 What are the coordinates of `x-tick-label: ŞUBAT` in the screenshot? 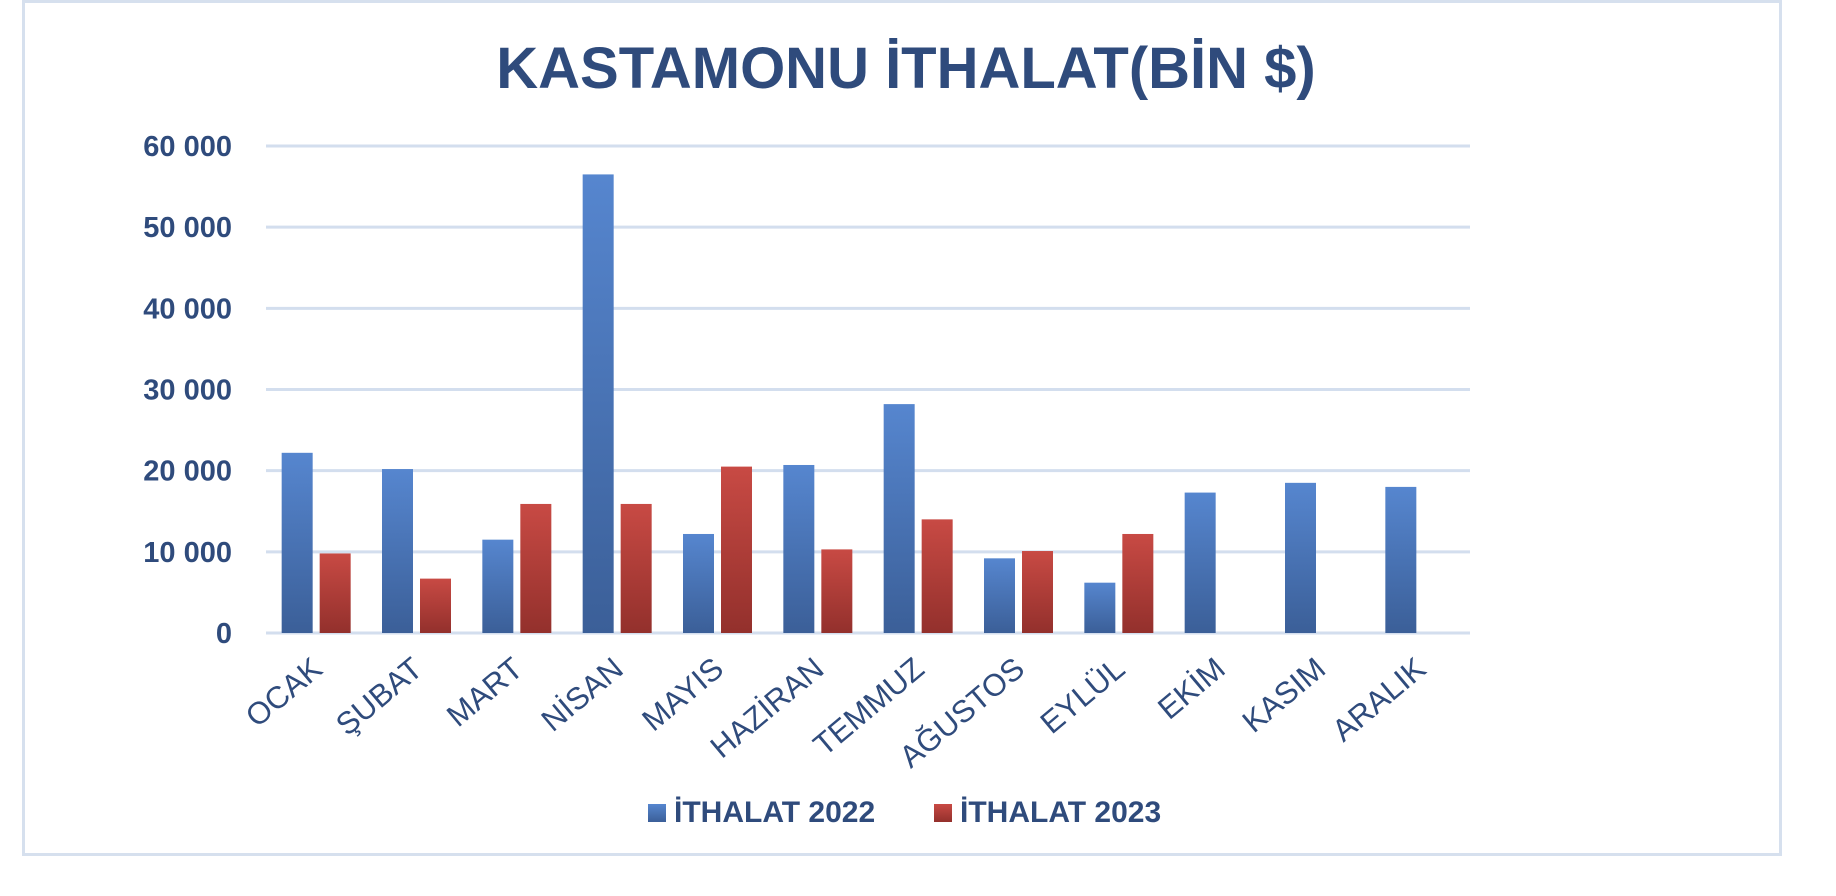 It's located at (379, 697).